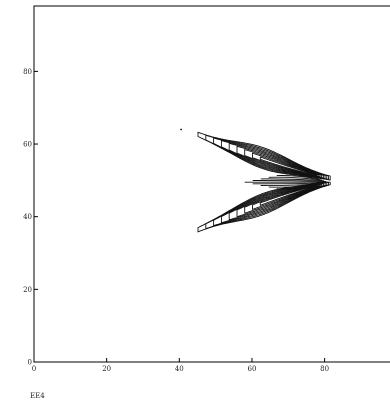 This screenshot has height=400, width=390. I want to click on y-tick-label: 80, so click(27, 72).